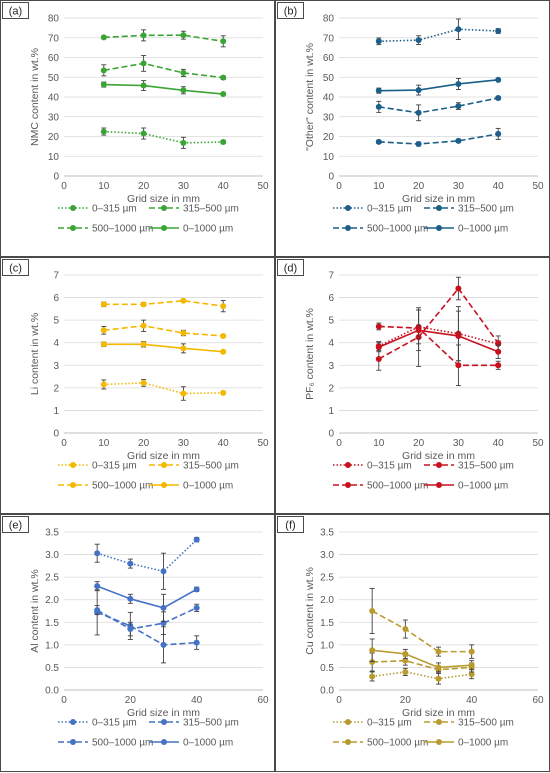  I want to click on y-tick-label: 2.5, so click(52, 578).